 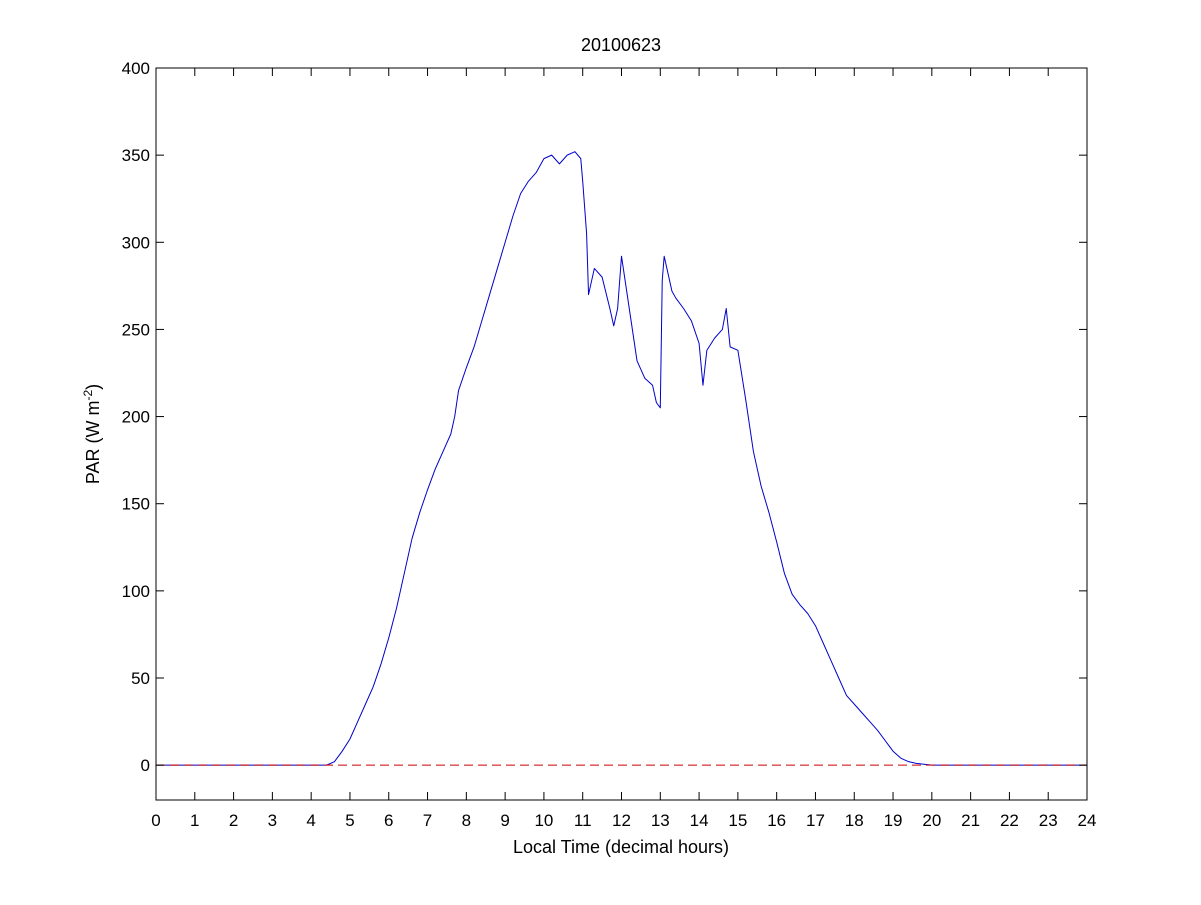 I want to click on y-axis-label: PAR (W m-2), so click(x=92, y=434).